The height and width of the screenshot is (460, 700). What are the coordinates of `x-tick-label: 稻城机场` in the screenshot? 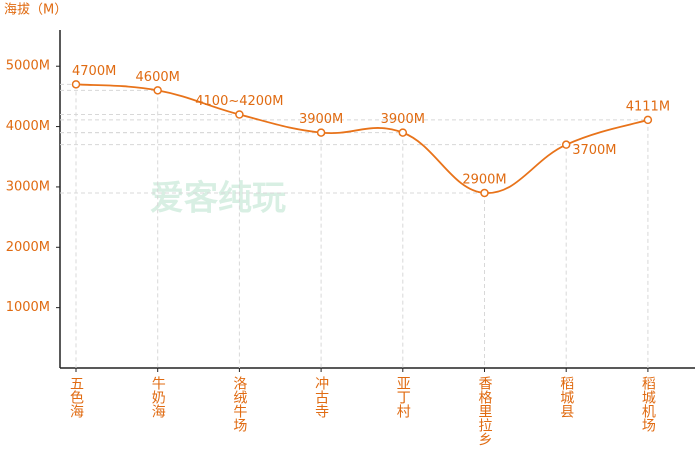 It's located at (648, 404).